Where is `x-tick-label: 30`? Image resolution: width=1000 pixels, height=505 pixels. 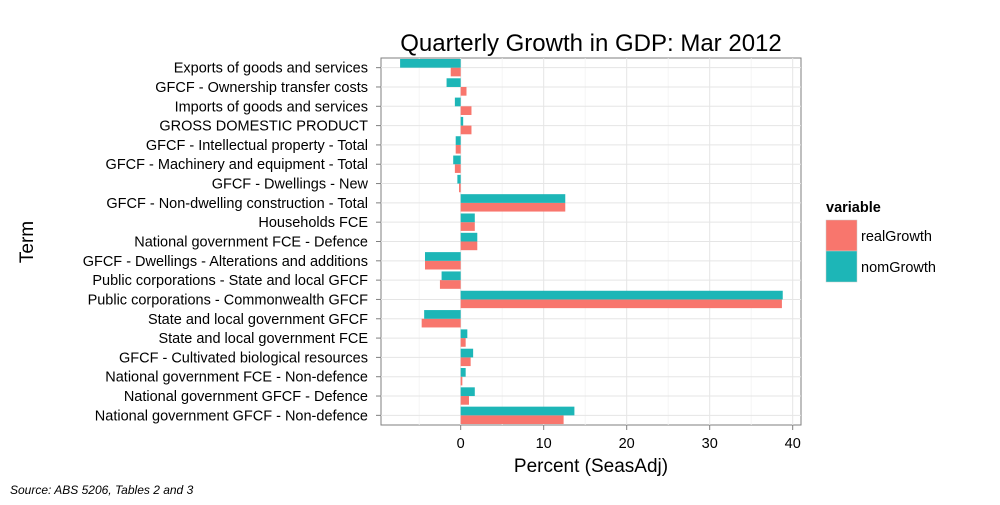
x-tick-label: 30 is located at coordinates (710, 444).